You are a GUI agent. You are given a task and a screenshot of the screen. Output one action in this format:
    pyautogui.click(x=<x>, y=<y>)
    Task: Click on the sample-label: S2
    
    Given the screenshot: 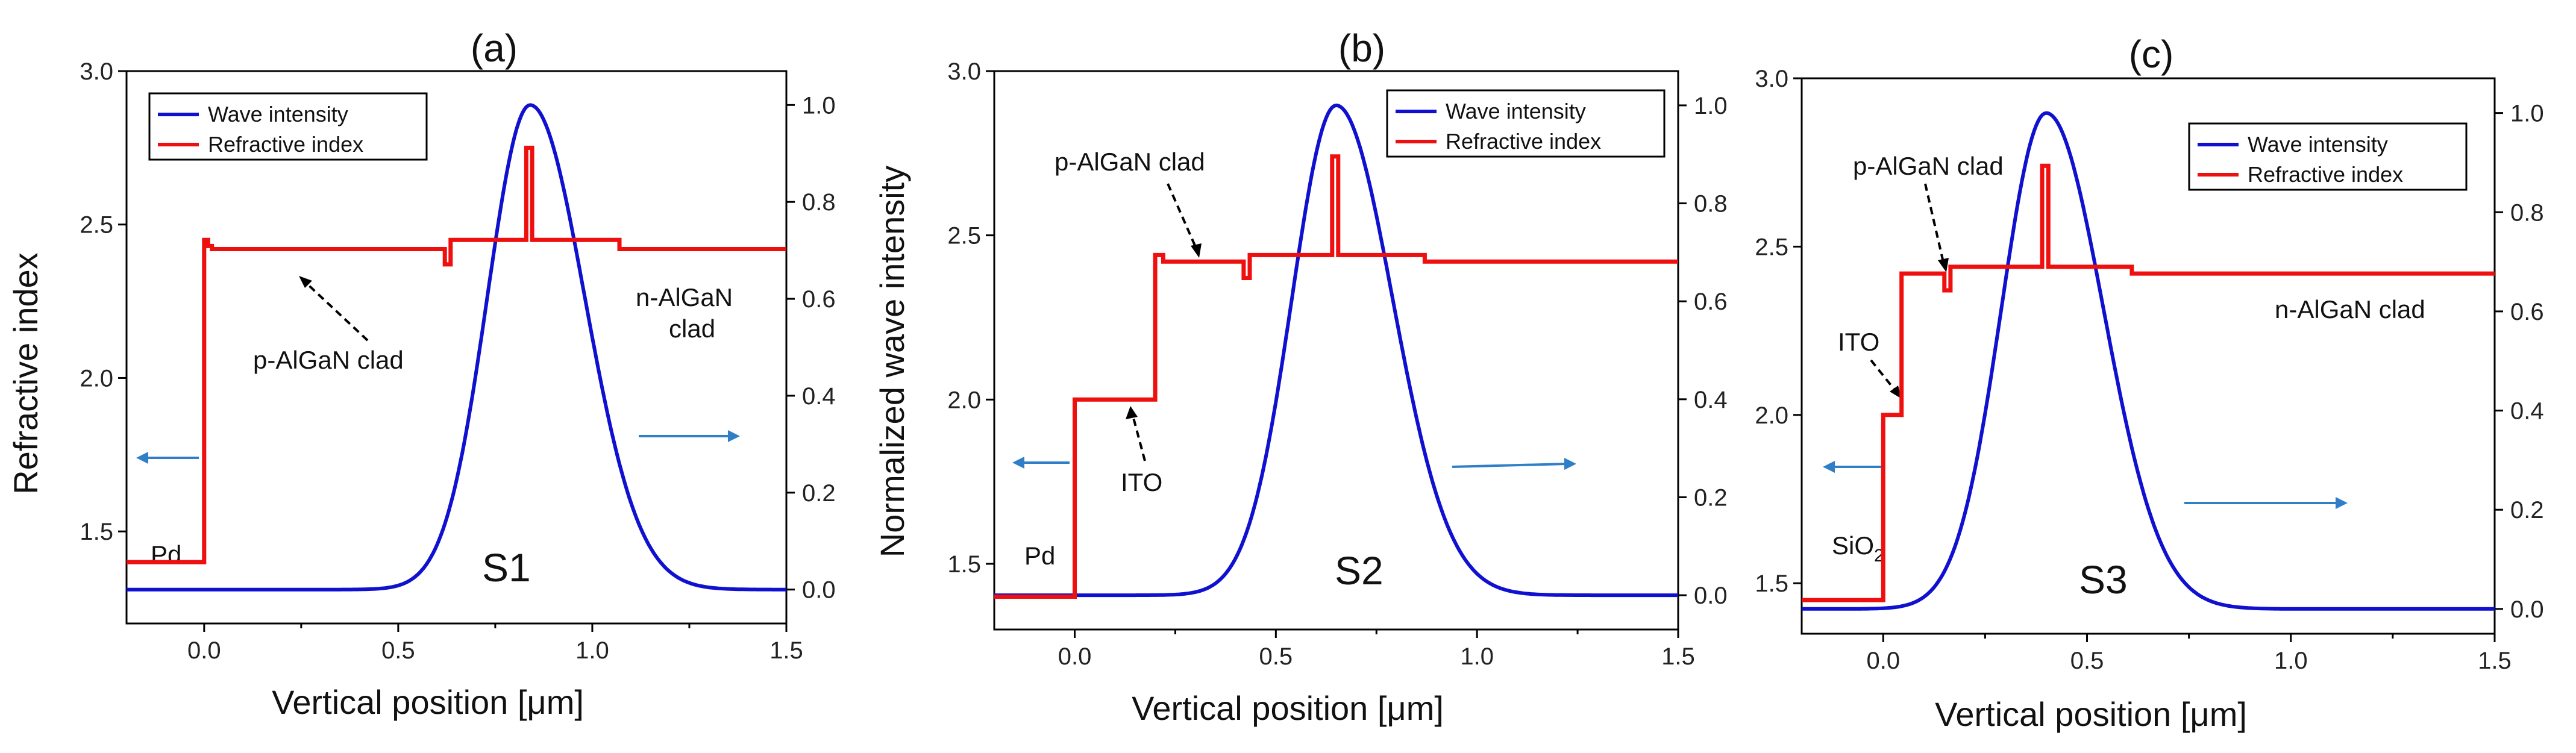 What is the action you would take?
    pyautogui.click(x=1359, y=571)
    